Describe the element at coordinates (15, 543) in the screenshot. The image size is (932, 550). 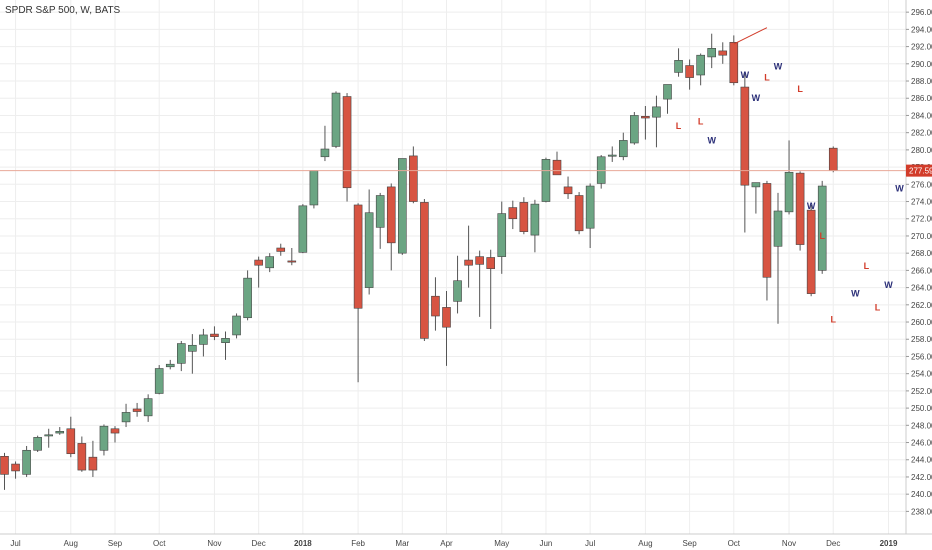
I see `x-tick-label: Jul` at that location.